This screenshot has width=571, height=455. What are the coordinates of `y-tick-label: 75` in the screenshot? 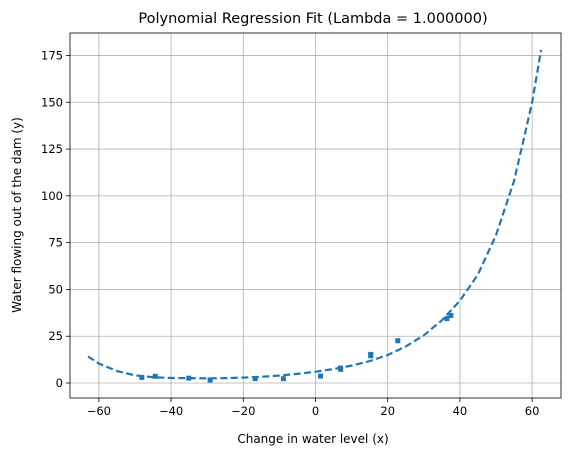 It's located at (55, 243).